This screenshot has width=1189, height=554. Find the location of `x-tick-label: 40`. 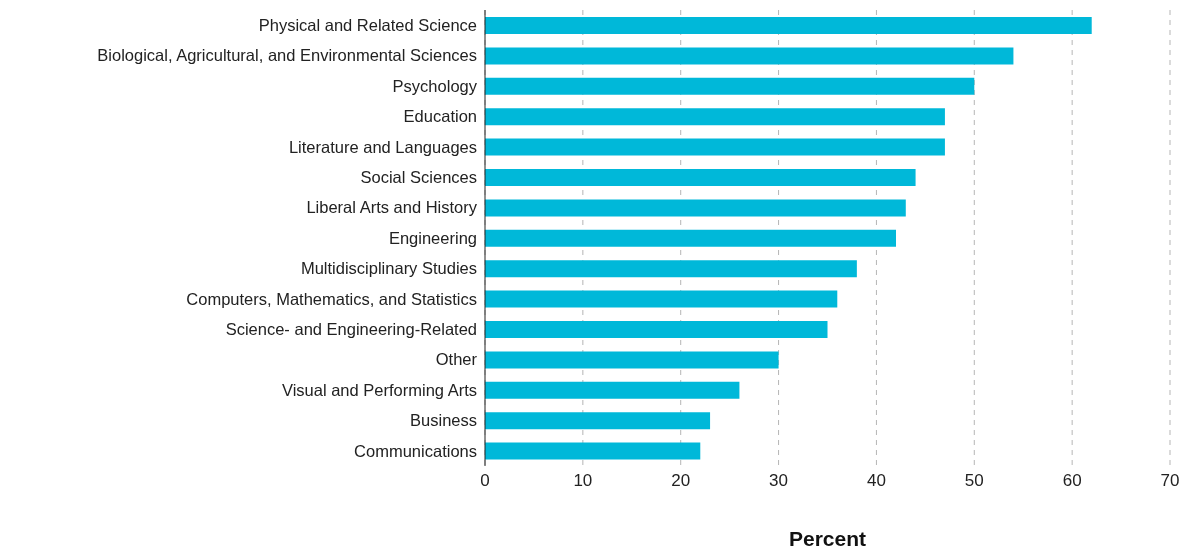

x-tick-label: 40 is located at coordinates (876, 481).